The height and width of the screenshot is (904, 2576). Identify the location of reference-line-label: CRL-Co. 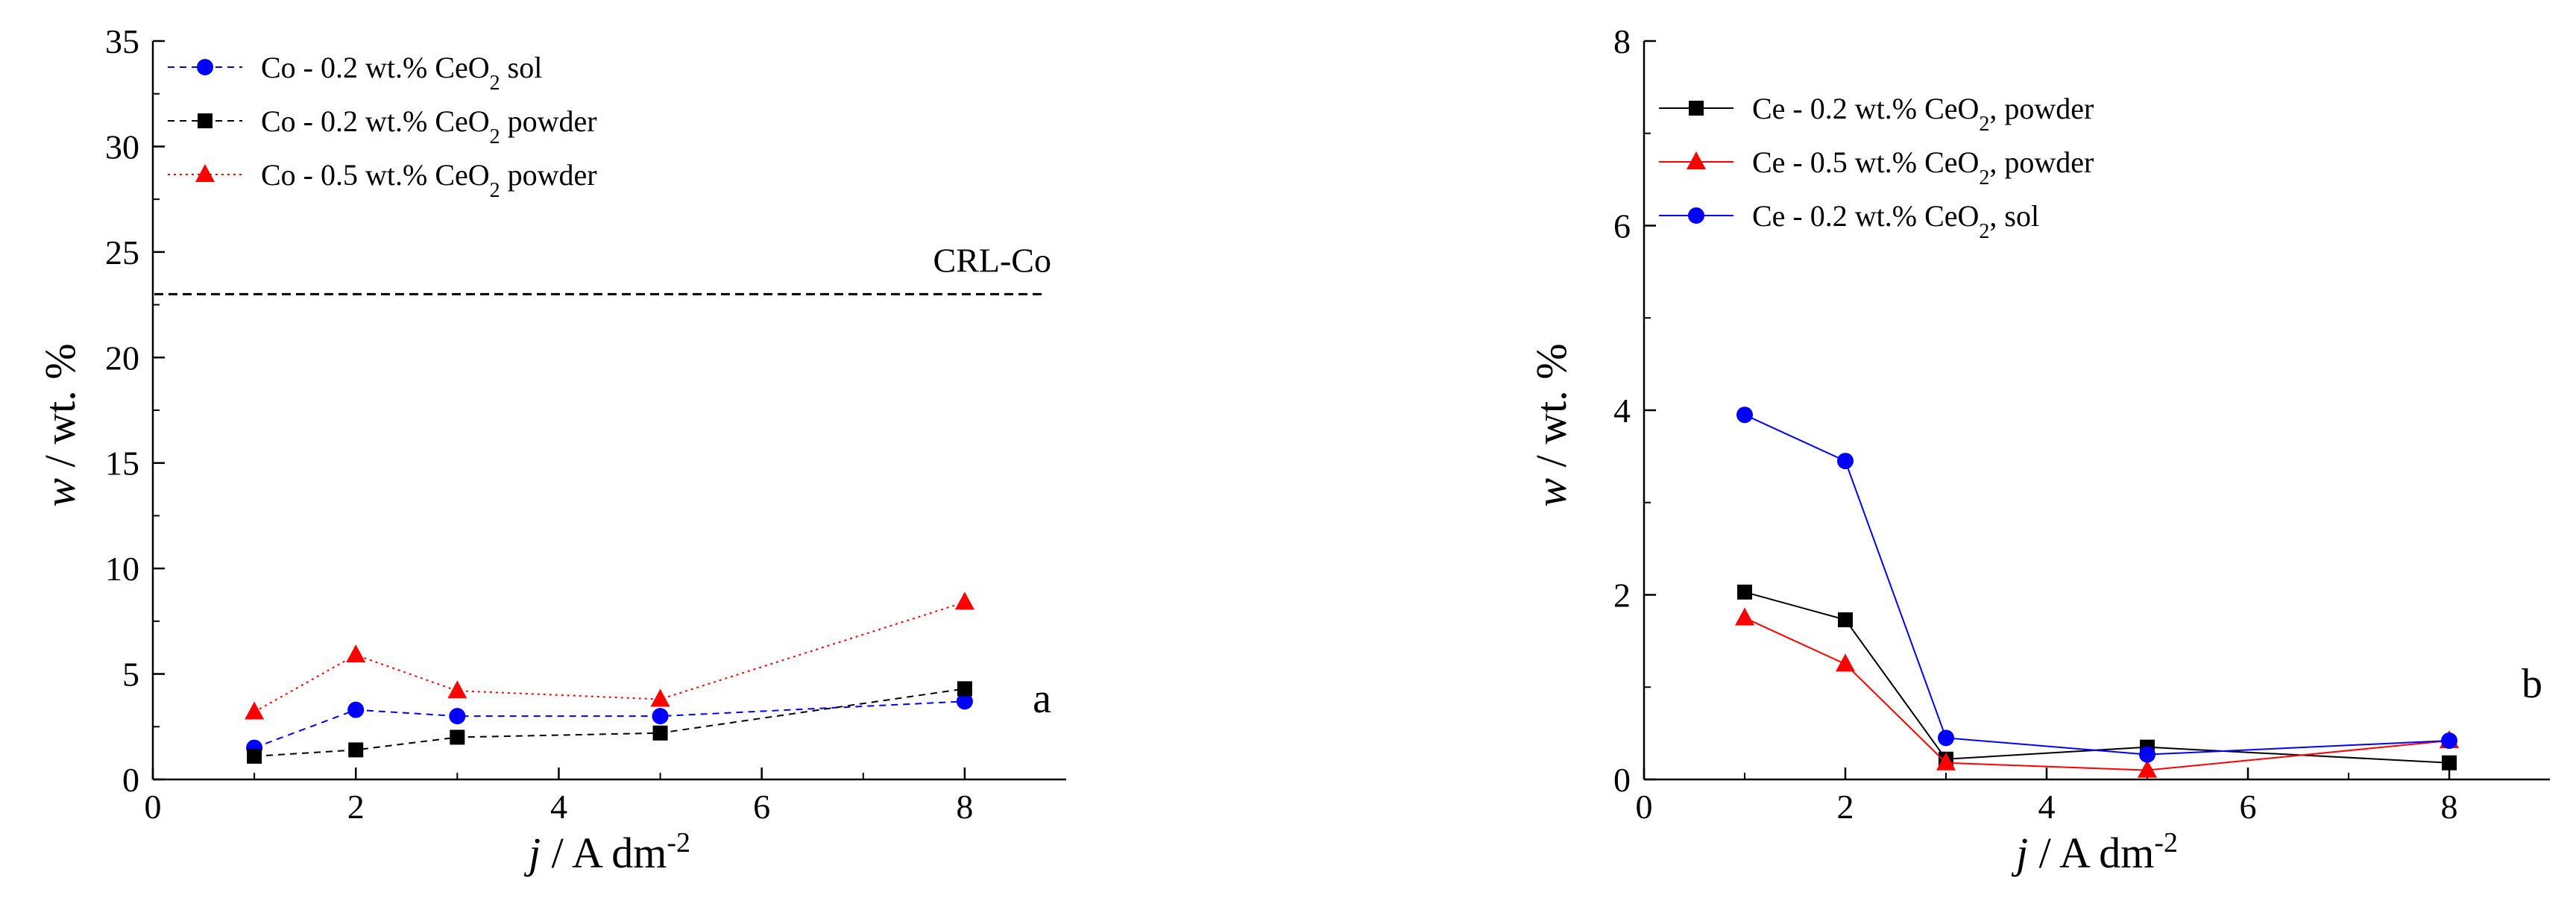
(992, 260).